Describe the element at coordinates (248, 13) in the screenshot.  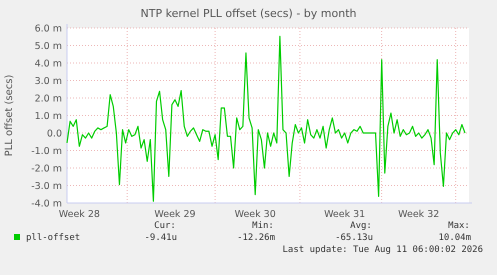
I see `chart-title: NTP kernel PLL offset (secs) - by month` at that location.